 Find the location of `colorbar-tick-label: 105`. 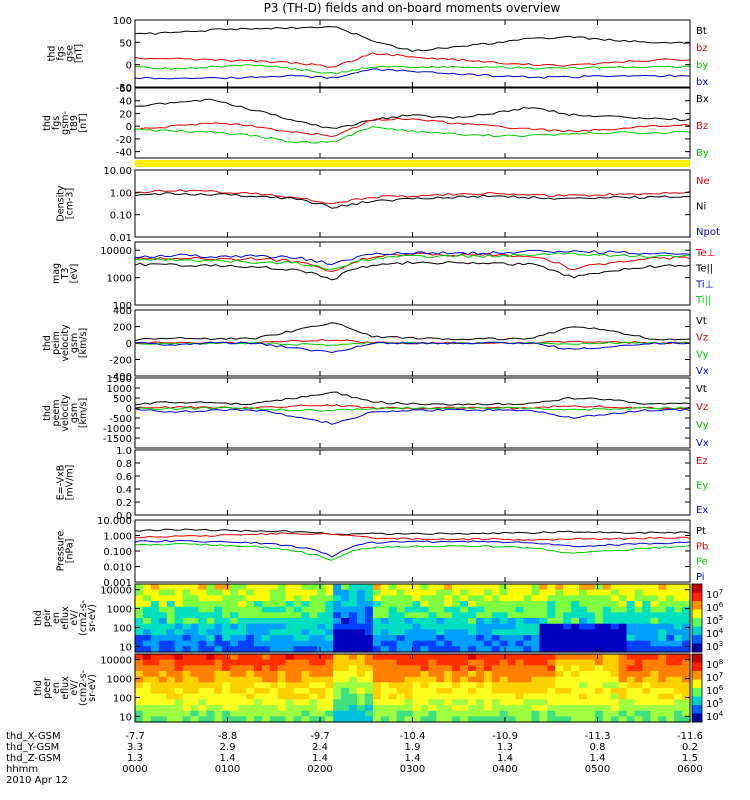

colorbar-tick-label: 105 is located at coordinates (714, 620).